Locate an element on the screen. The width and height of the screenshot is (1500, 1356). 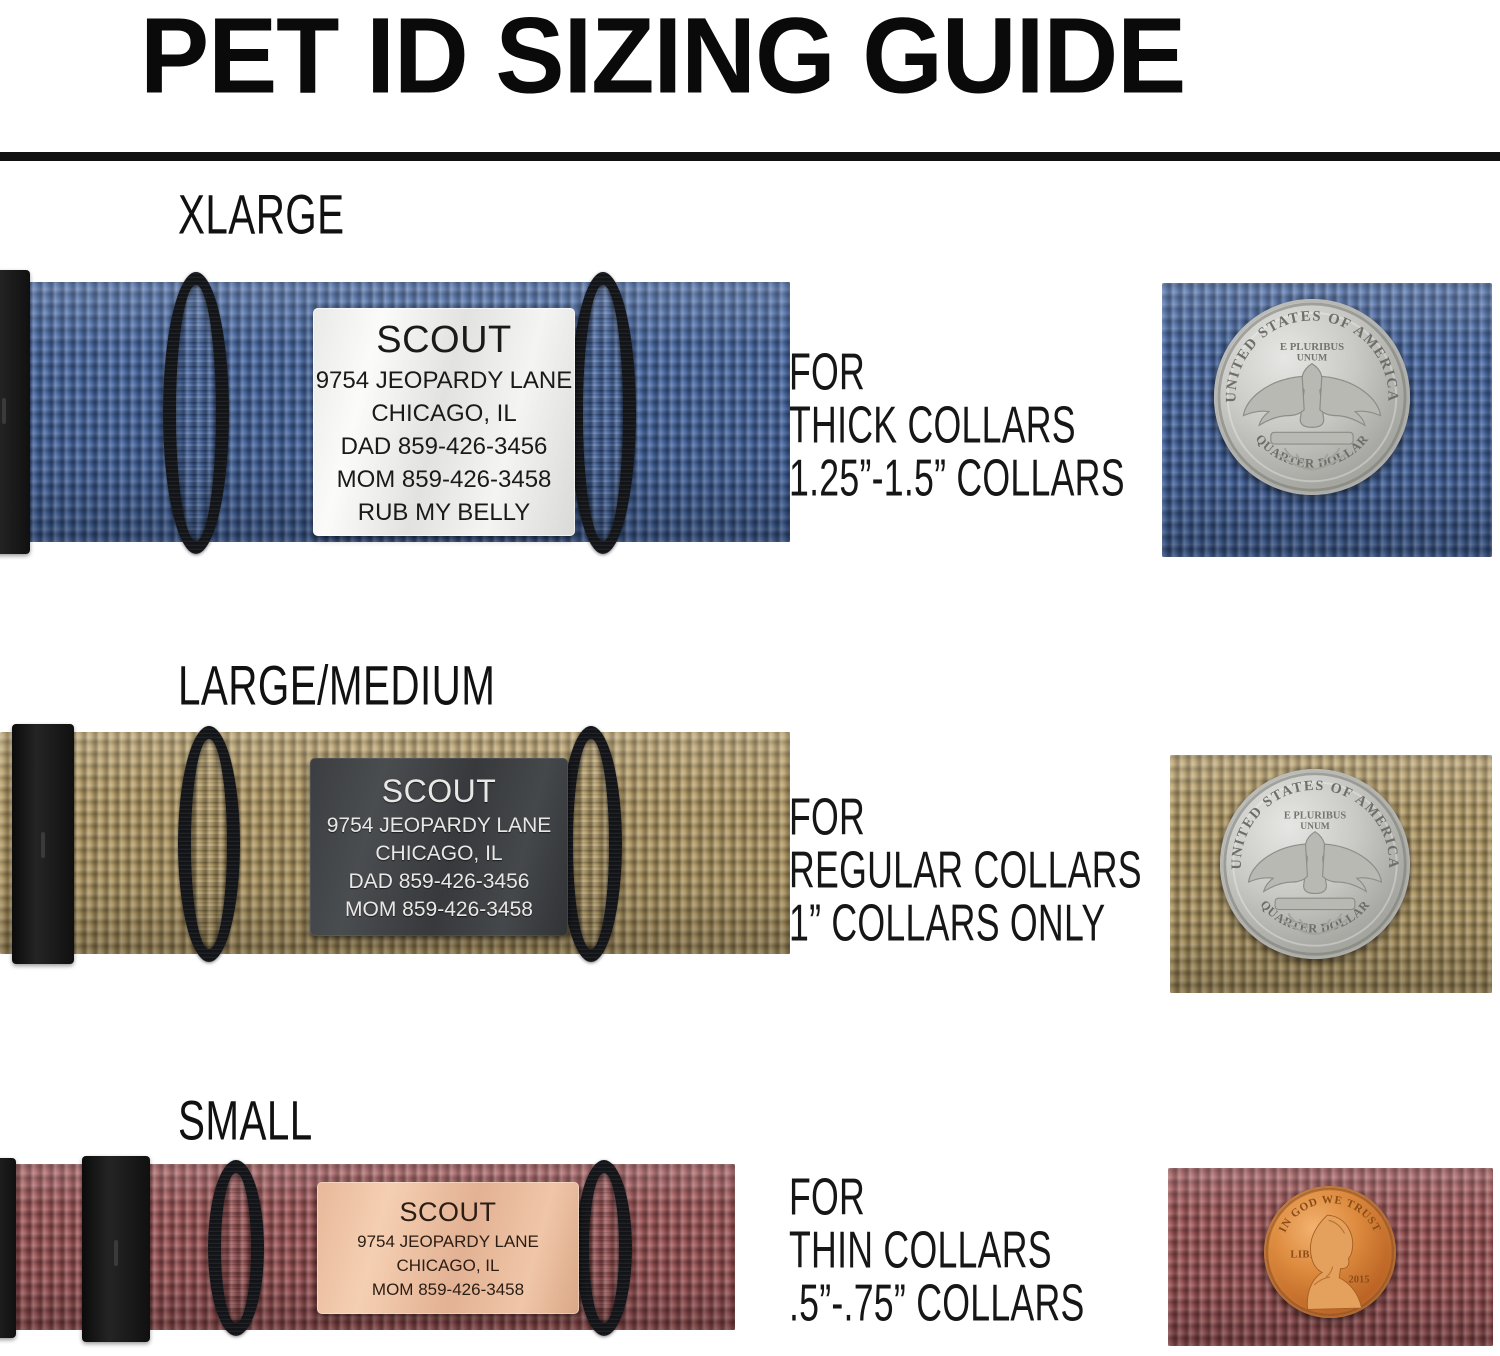
description-large-medium: FOR REGULAR COLLARS 1” COLLARS ONLY is located at coordinates (1001, 870).